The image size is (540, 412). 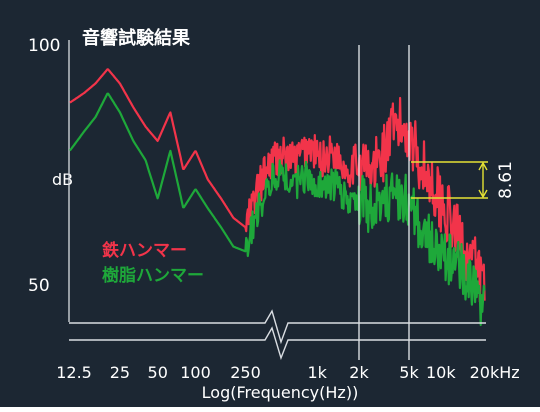 What do you see at coordinates (245, 372) in the screenshot?
I see `x-tick-label: 250` at bounding box center [245, 372].